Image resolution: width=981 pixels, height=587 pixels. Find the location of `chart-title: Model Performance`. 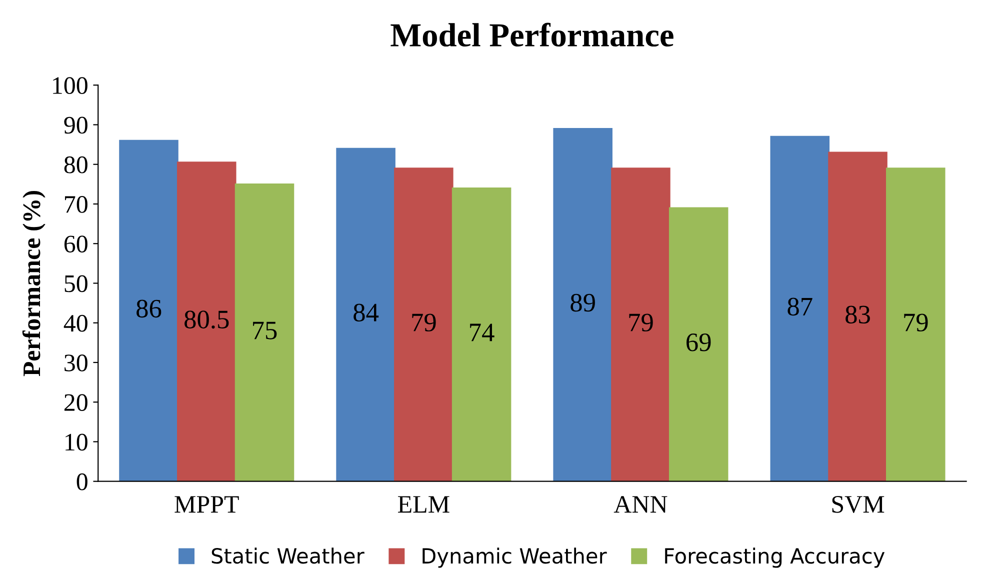

chart-title: Model Performance is located at coordinates (532, 34).